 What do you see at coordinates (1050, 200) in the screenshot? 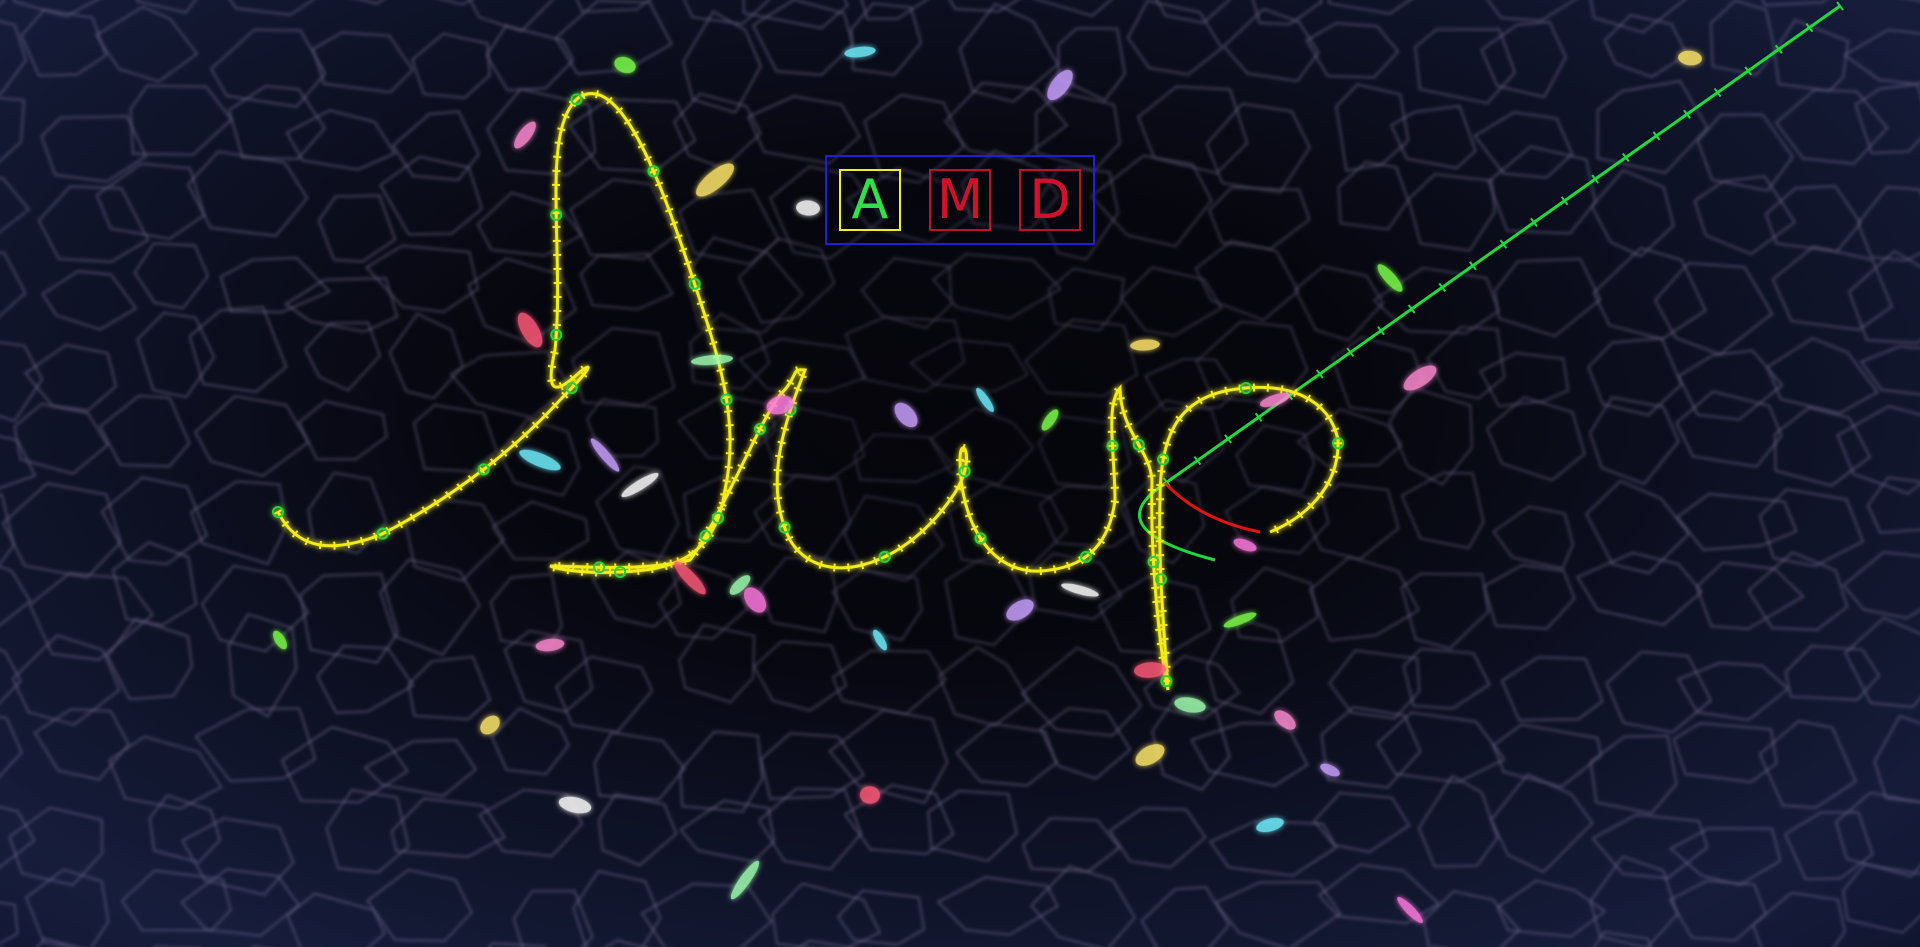
I see `mode-button-d: D` at bounding box center [1050, 200].